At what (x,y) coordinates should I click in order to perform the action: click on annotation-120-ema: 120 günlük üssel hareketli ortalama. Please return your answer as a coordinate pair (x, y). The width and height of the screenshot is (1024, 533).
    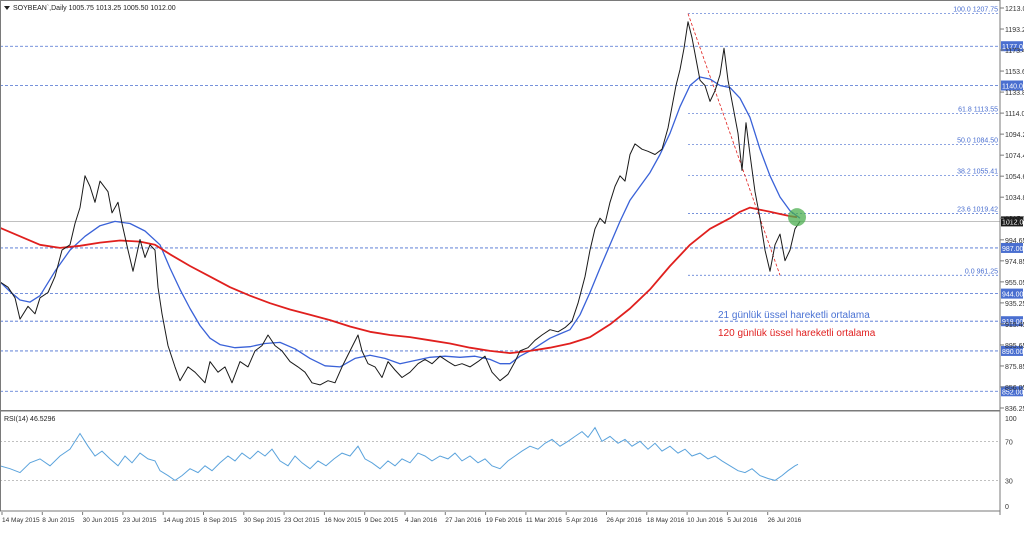
    Looking at the image, I should click on (797, 333).